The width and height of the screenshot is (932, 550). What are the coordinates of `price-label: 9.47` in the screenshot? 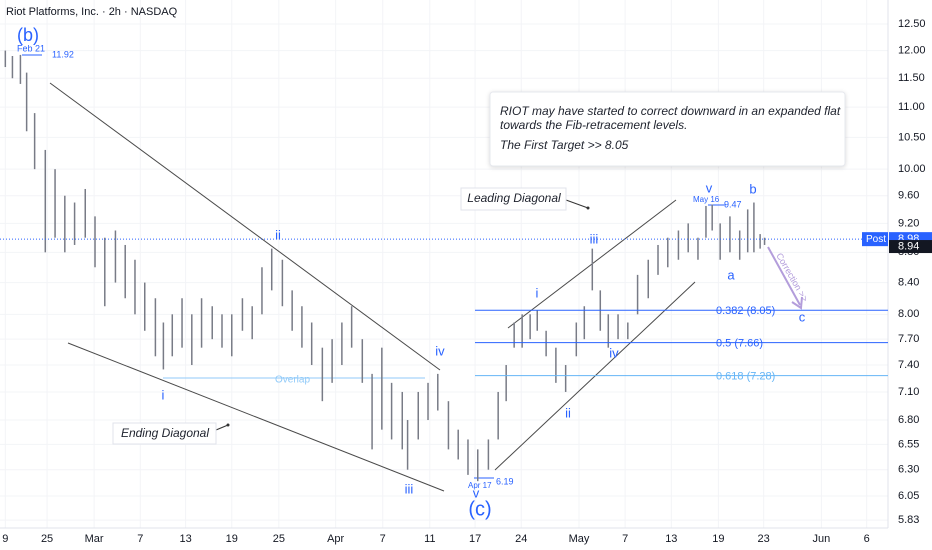 It's located at (733, 204).